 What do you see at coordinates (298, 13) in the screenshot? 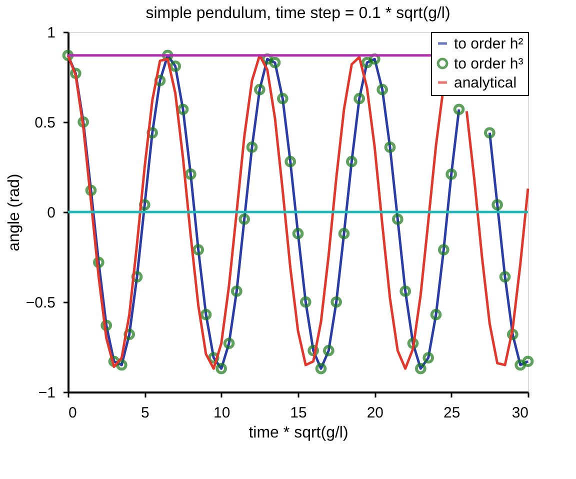
I see `chart-title: simple pendulum, time step = 0.1 * sqrt(g/l)` at bounding box center [298, 13].